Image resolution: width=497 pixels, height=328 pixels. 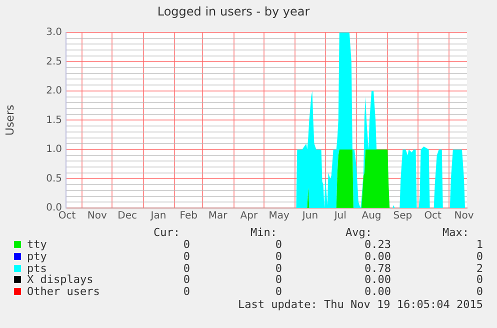 What do you see at coordinates (54, 150) in the screenshot?
I see `y-tick-label: 1.0` at bounding box center [54, 150].